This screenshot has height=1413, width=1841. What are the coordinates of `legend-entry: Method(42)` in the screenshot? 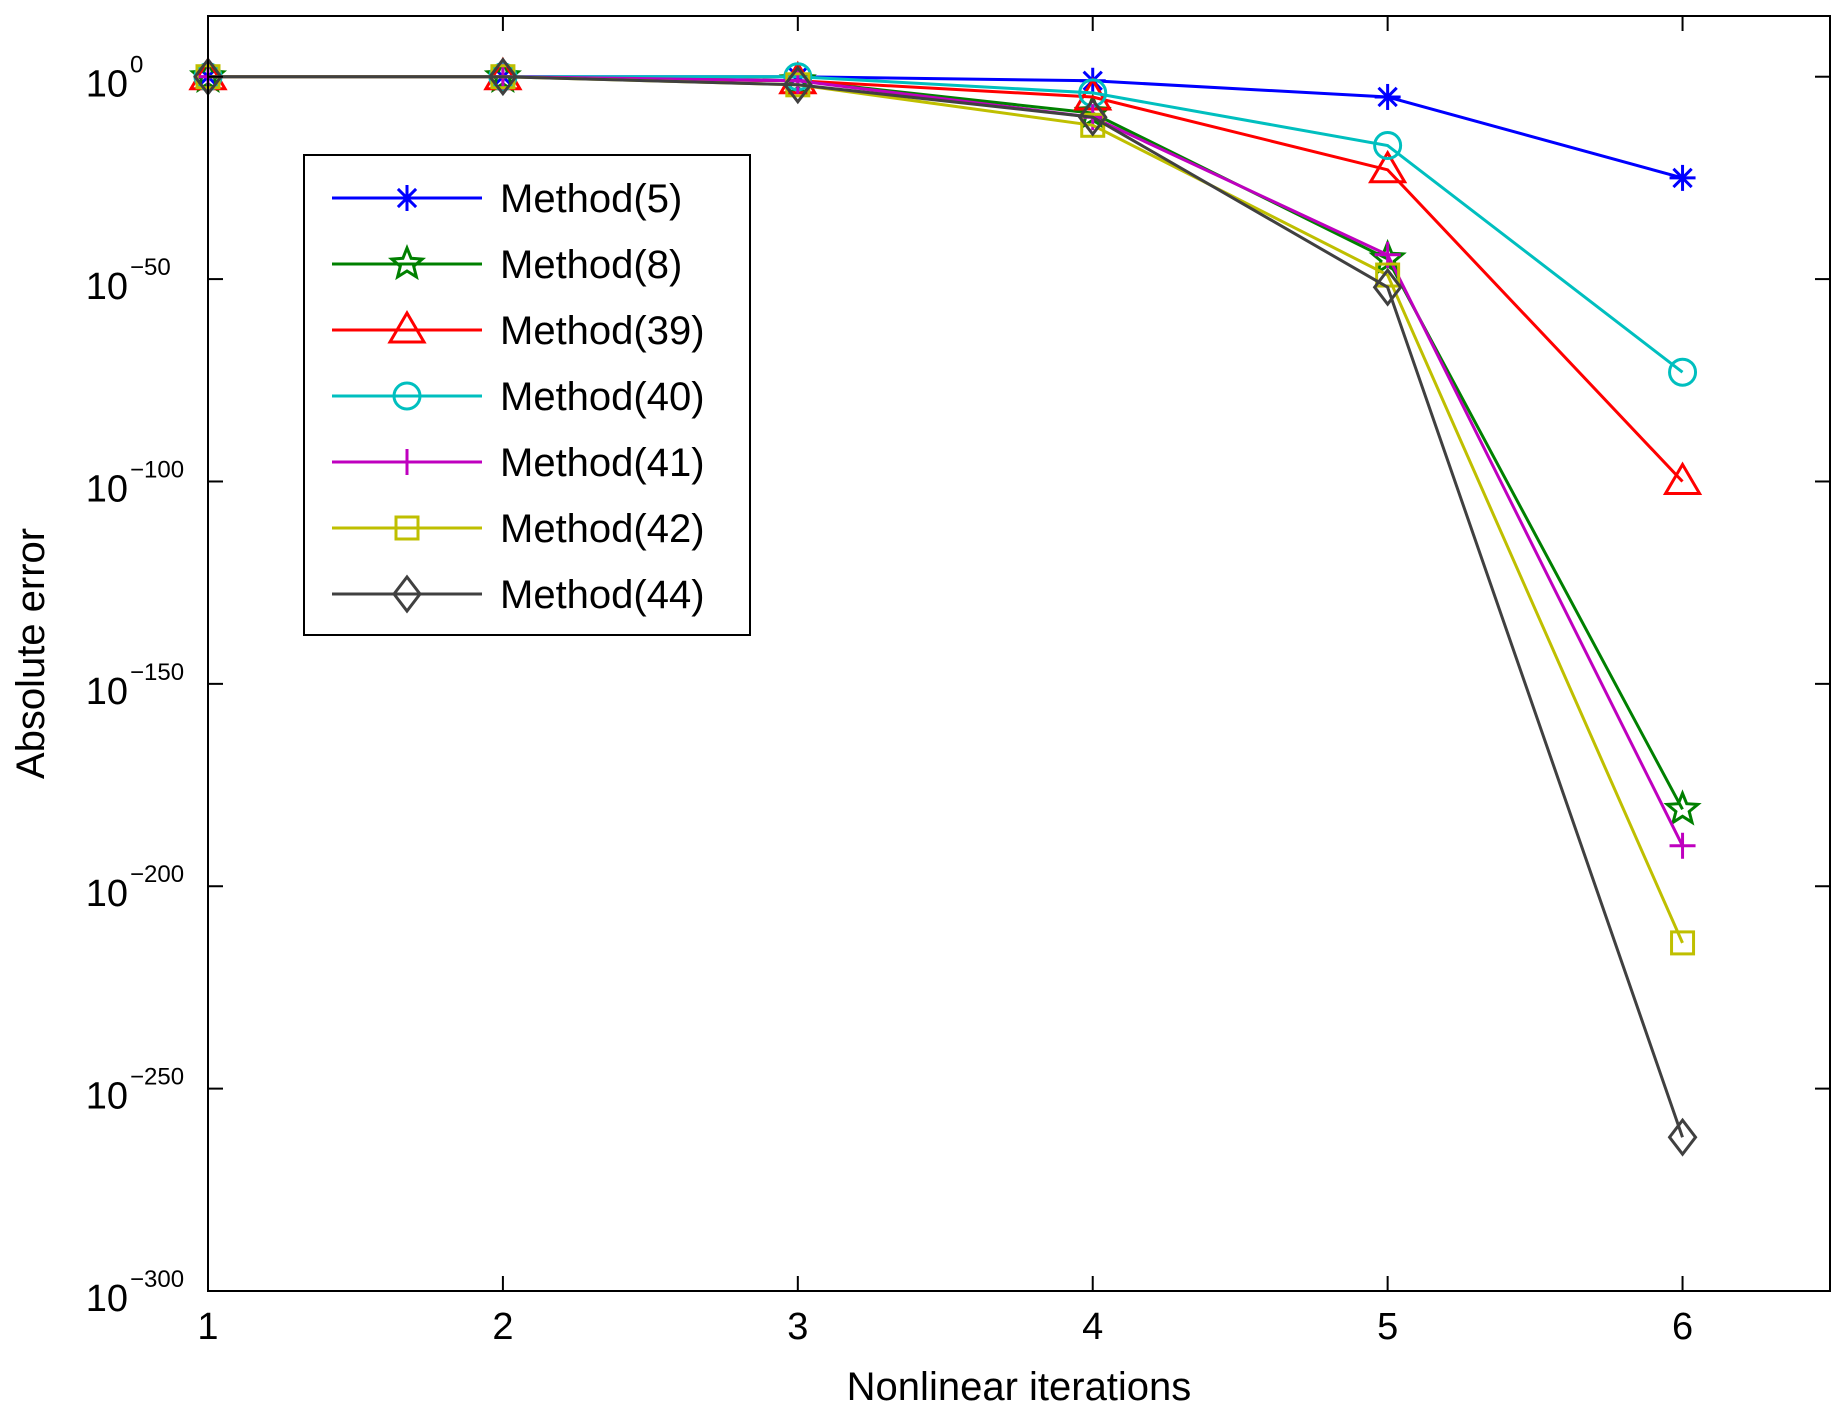 It's located at (518, 529).